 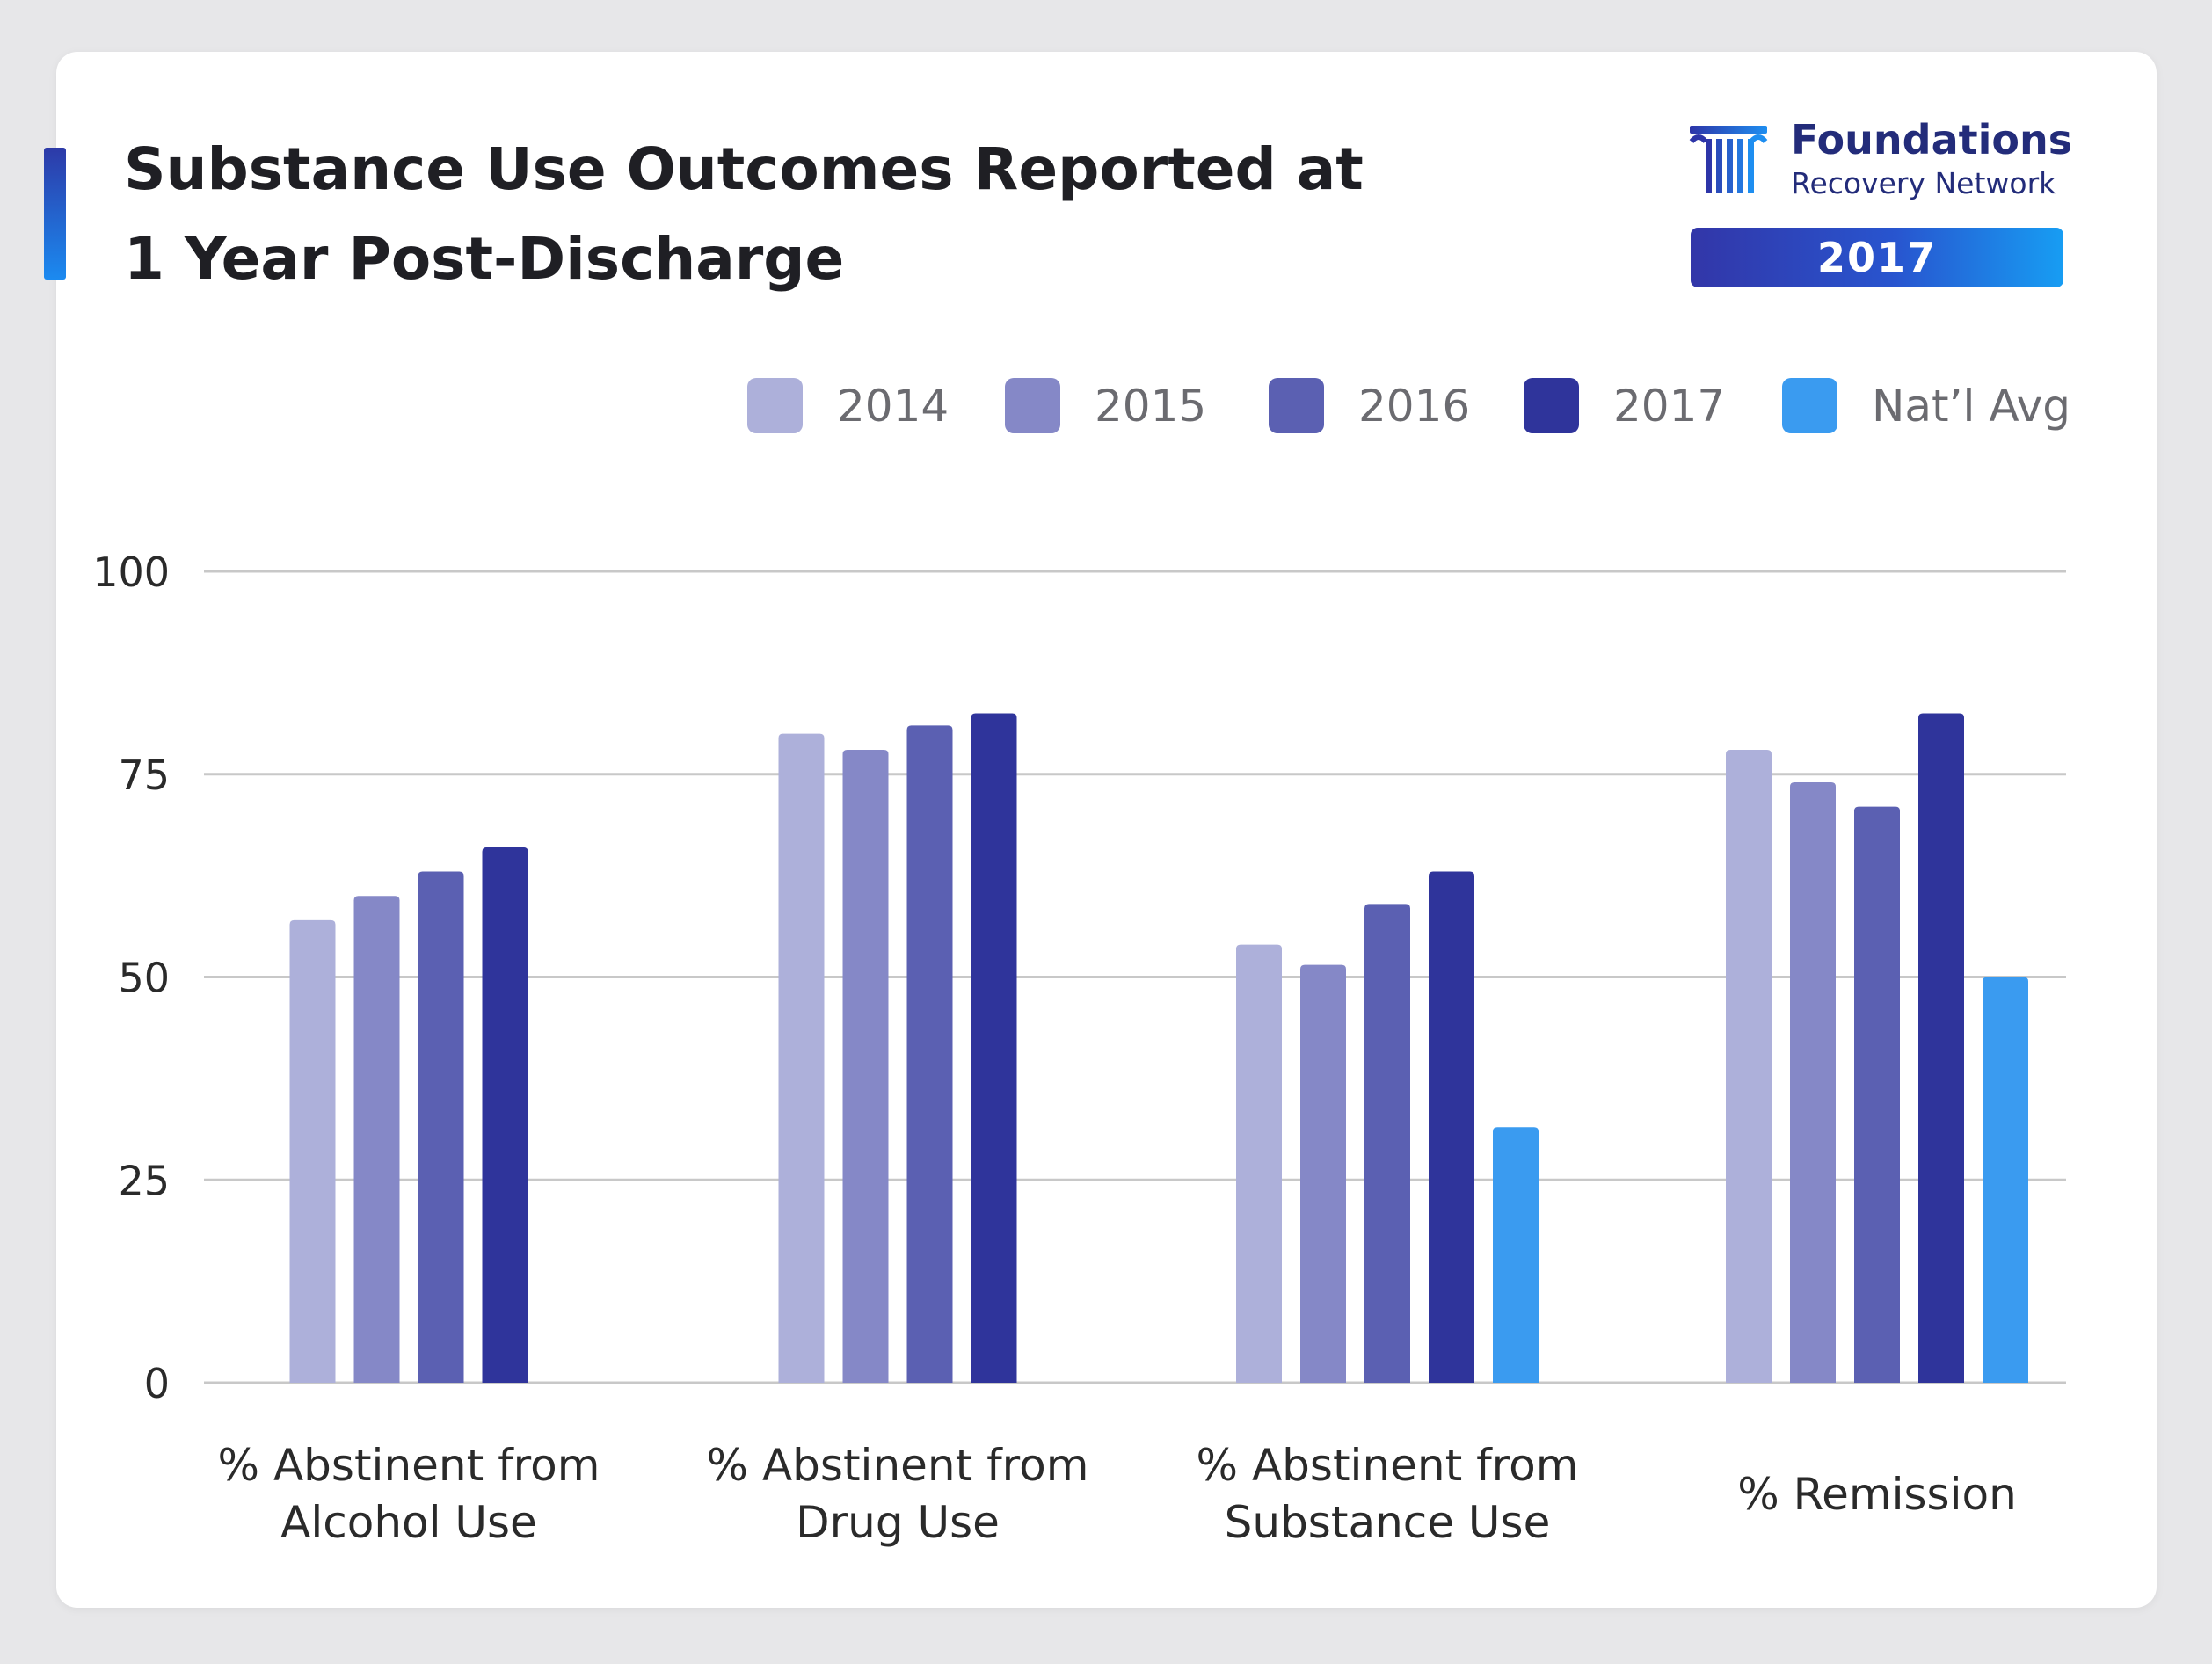 I want to click on bar-nat-l-avg-cat4, so click(x=2006, y=1180).